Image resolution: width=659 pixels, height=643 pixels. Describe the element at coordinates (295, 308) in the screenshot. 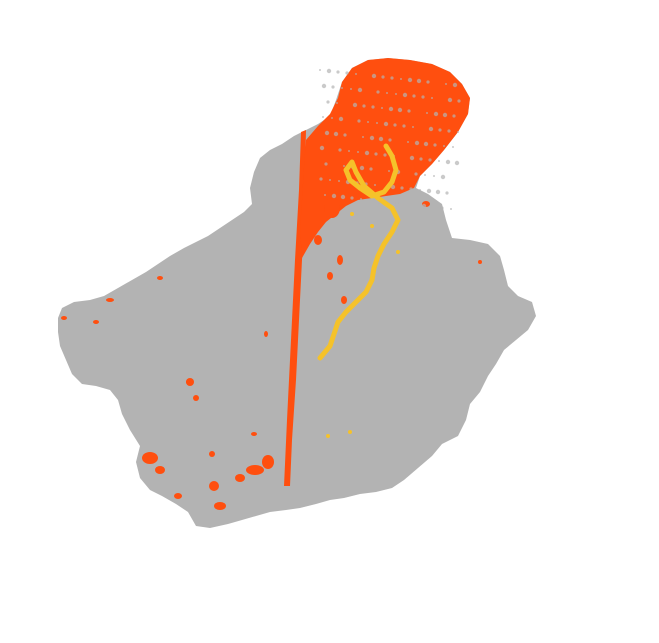

I see `vertical-stripe` at that location.